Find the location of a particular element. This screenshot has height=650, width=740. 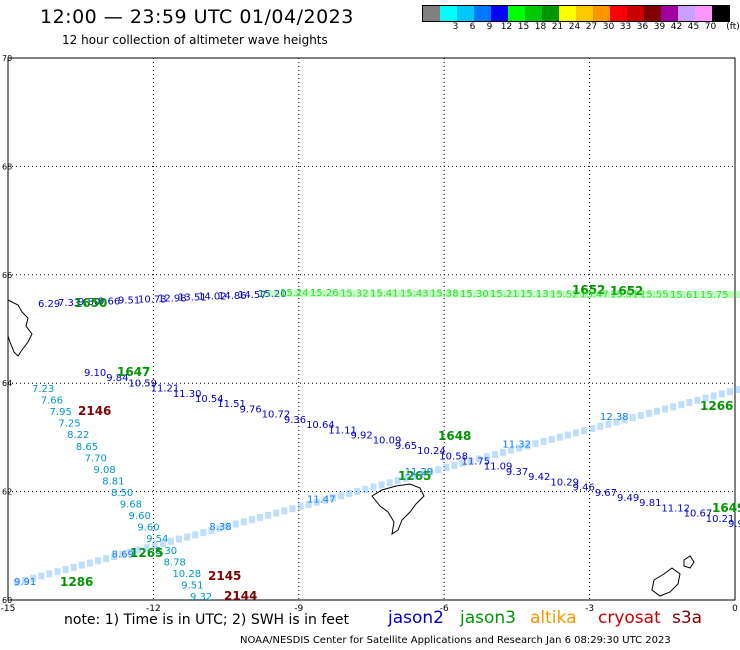

track-label-cyan: 8.38 is located at coordinates (220, 527).